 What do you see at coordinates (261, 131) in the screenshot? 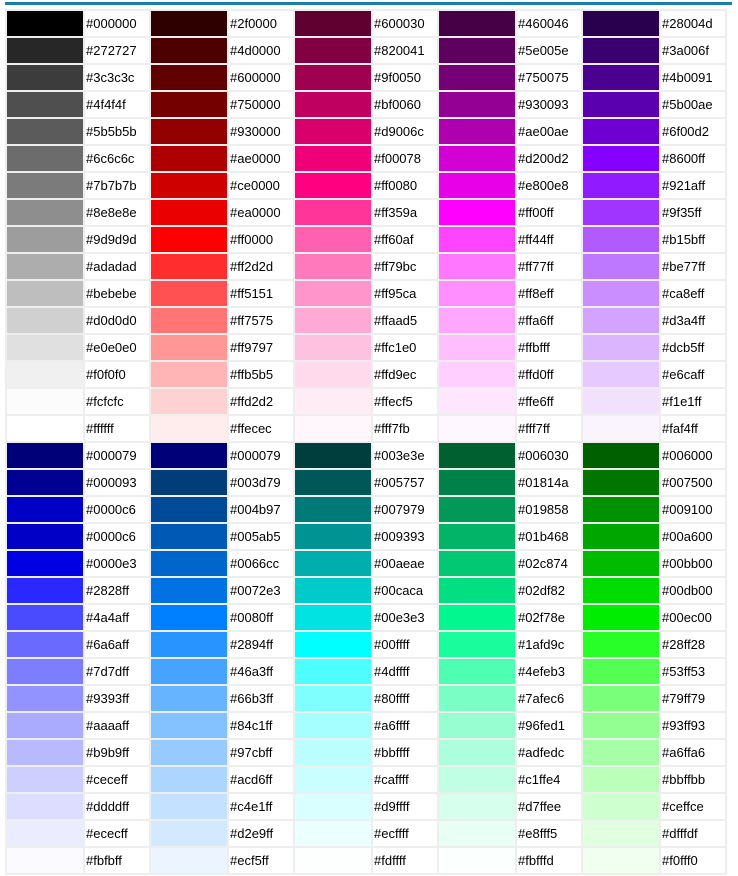
I see `color-hex-label: #930000` at bounding box center [261, 131].